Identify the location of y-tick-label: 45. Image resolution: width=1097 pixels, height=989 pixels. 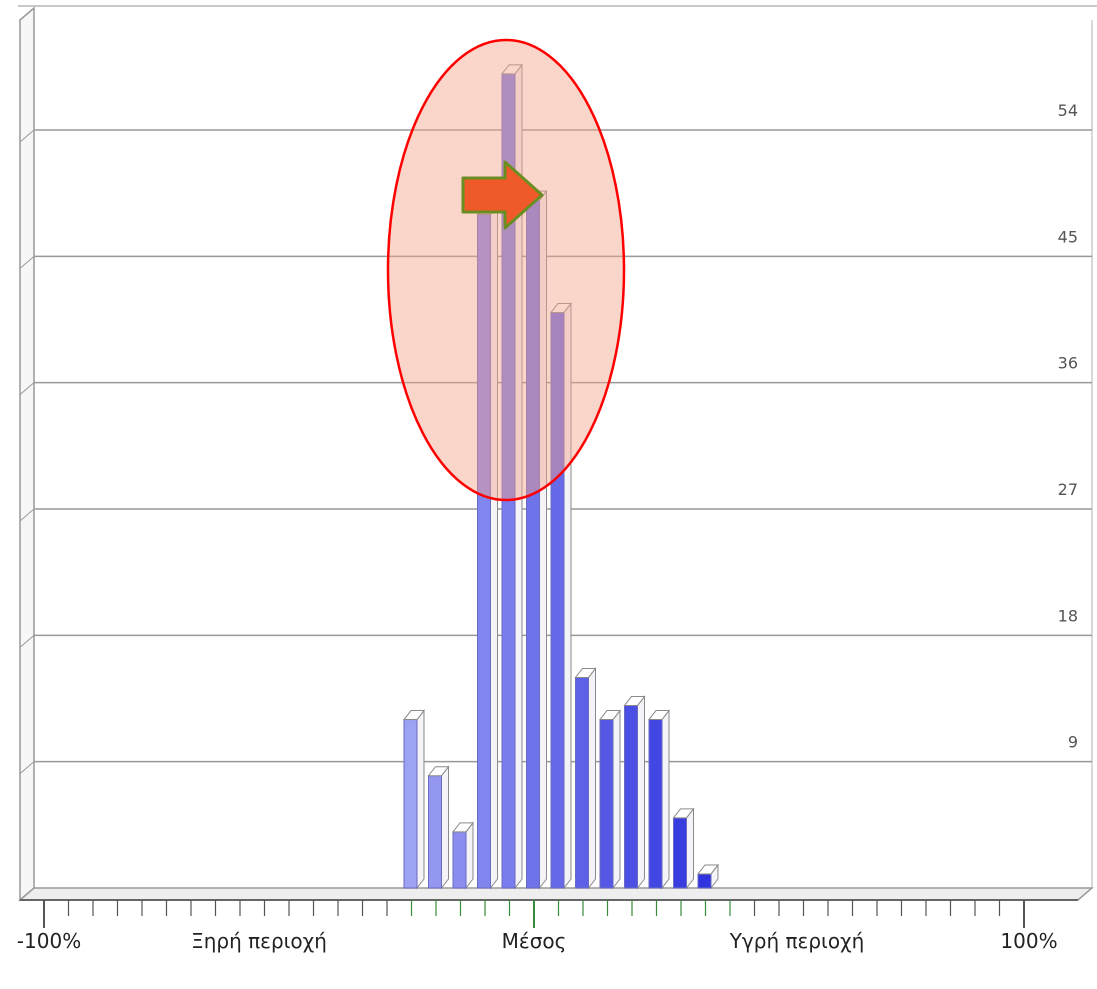
(1068, 236).